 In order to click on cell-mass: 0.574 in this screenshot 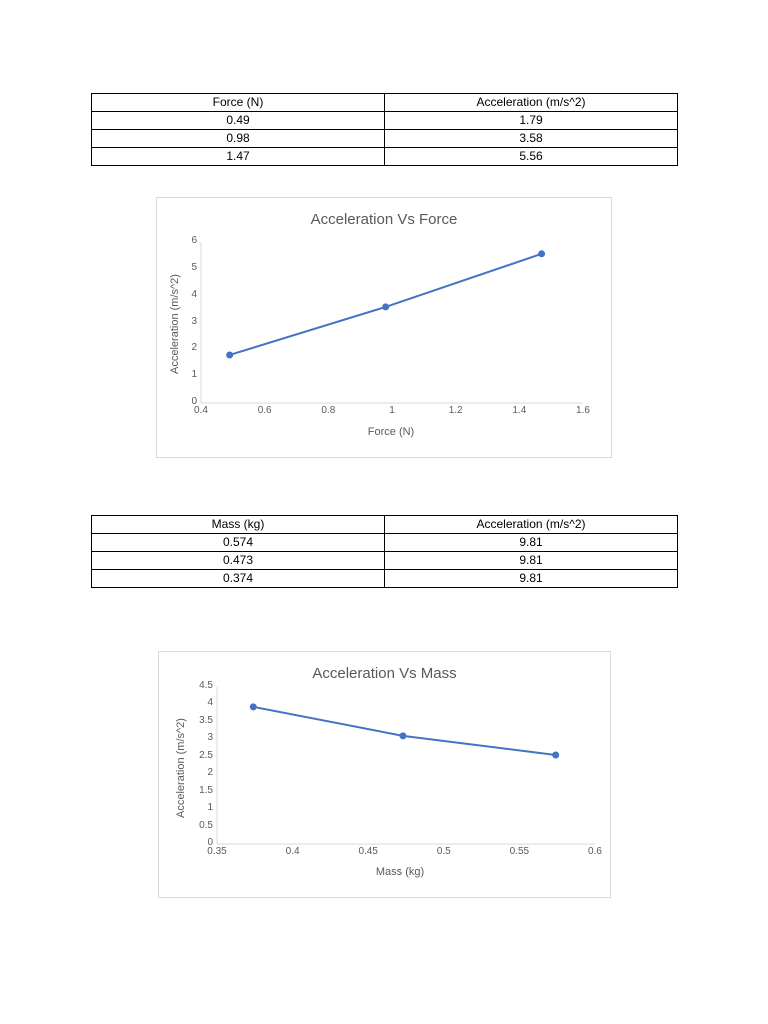, I will do `click(238, 542)`.